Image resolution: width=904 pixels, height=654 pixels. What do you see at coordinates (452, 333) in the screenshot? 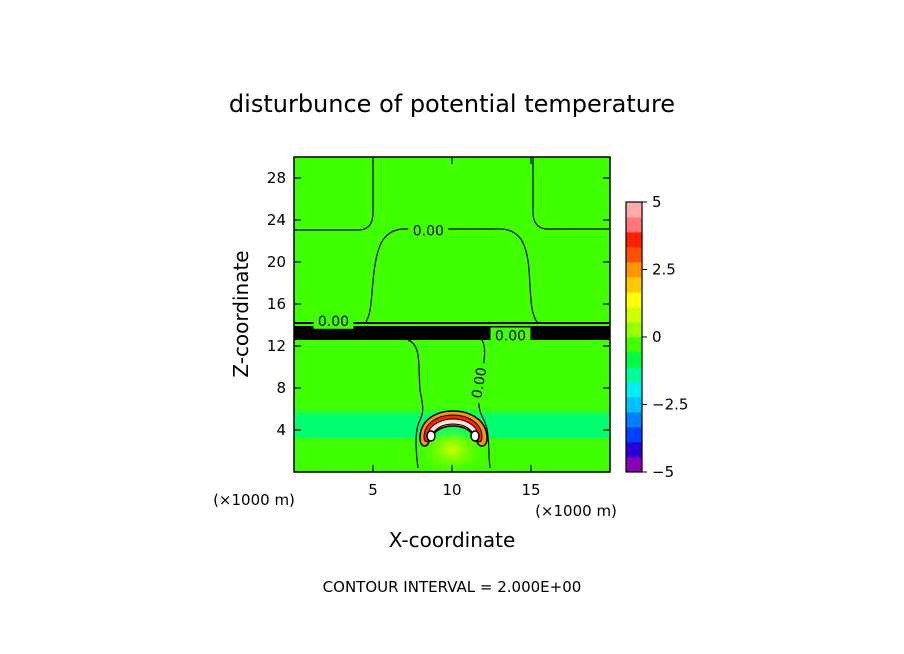
I see `tropopause-band` at bounding box center [452, 333].